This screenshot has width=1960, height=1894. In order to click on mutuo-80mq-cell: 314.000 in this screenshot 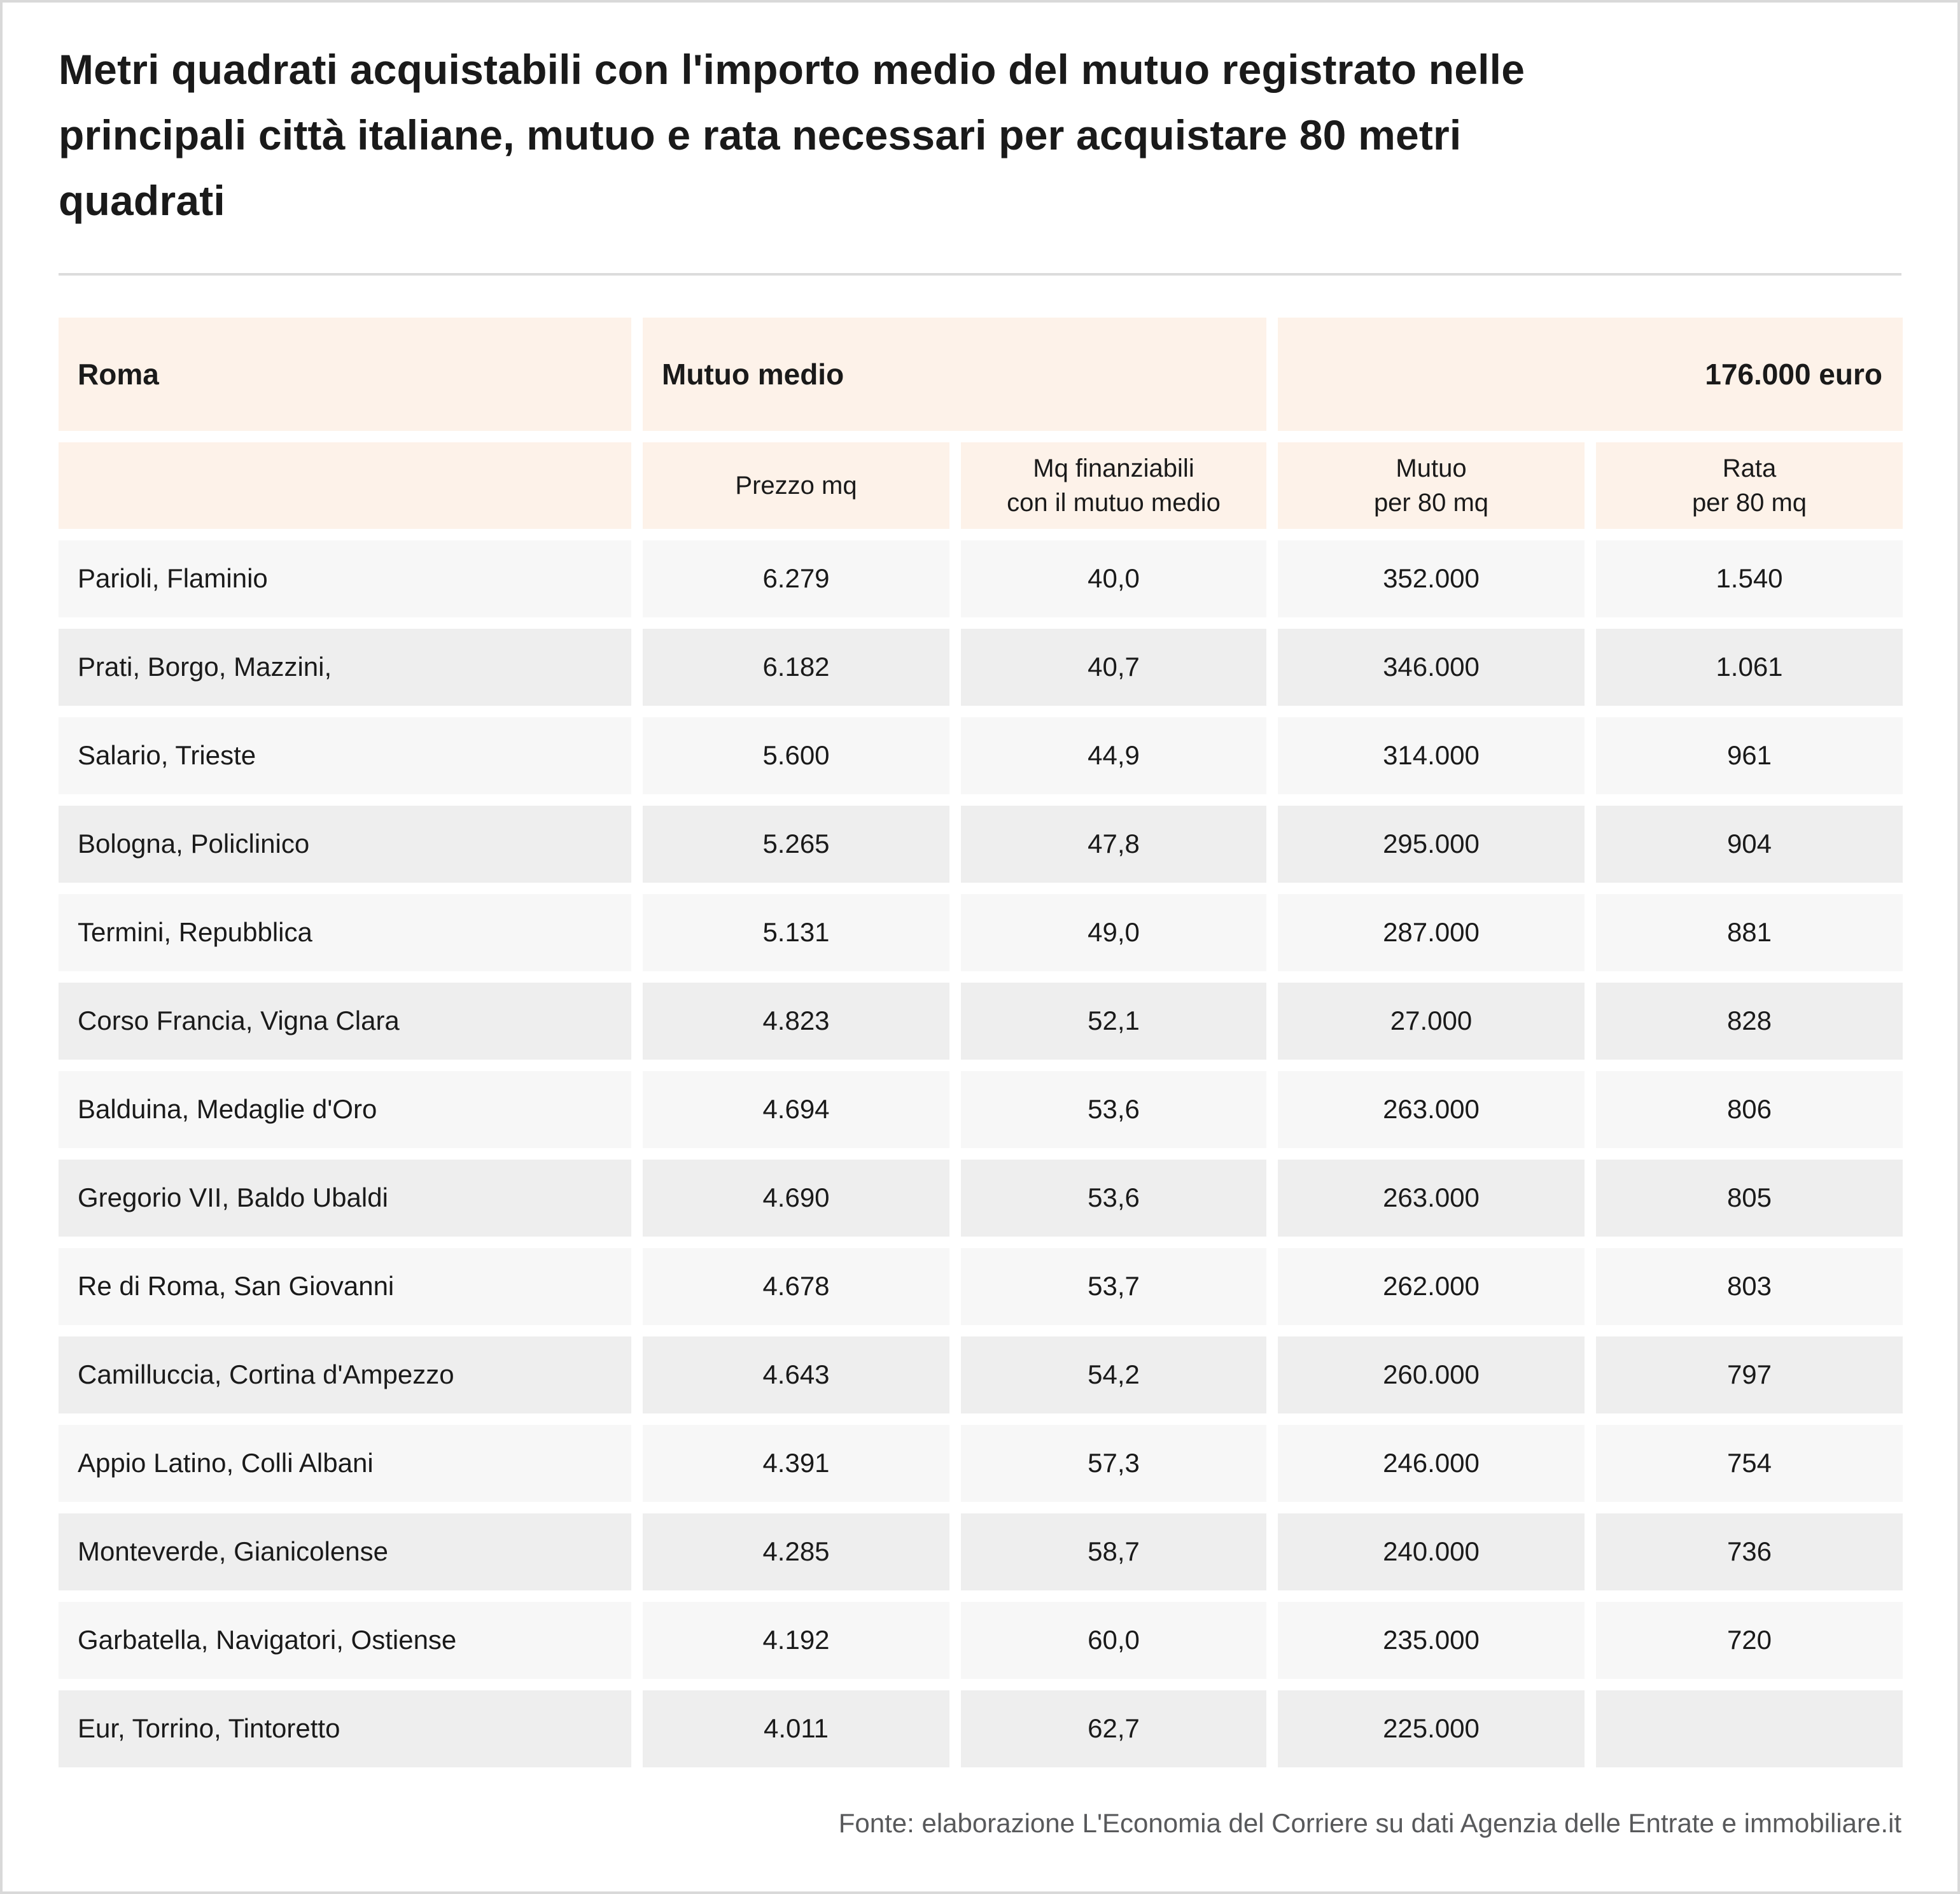, I will do `click(1431, 756)`.